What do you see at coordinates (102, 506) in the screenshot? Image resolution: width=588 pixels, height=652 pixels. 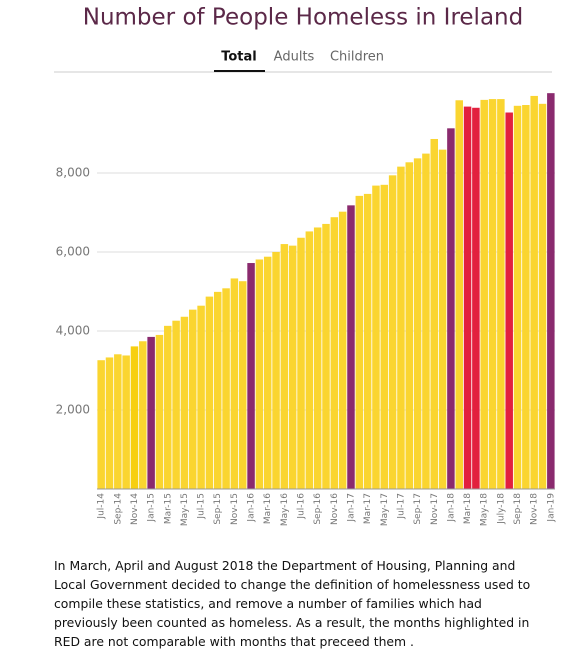 I see `x-tick-label: Jul-14` at bounding box center [102, 506].